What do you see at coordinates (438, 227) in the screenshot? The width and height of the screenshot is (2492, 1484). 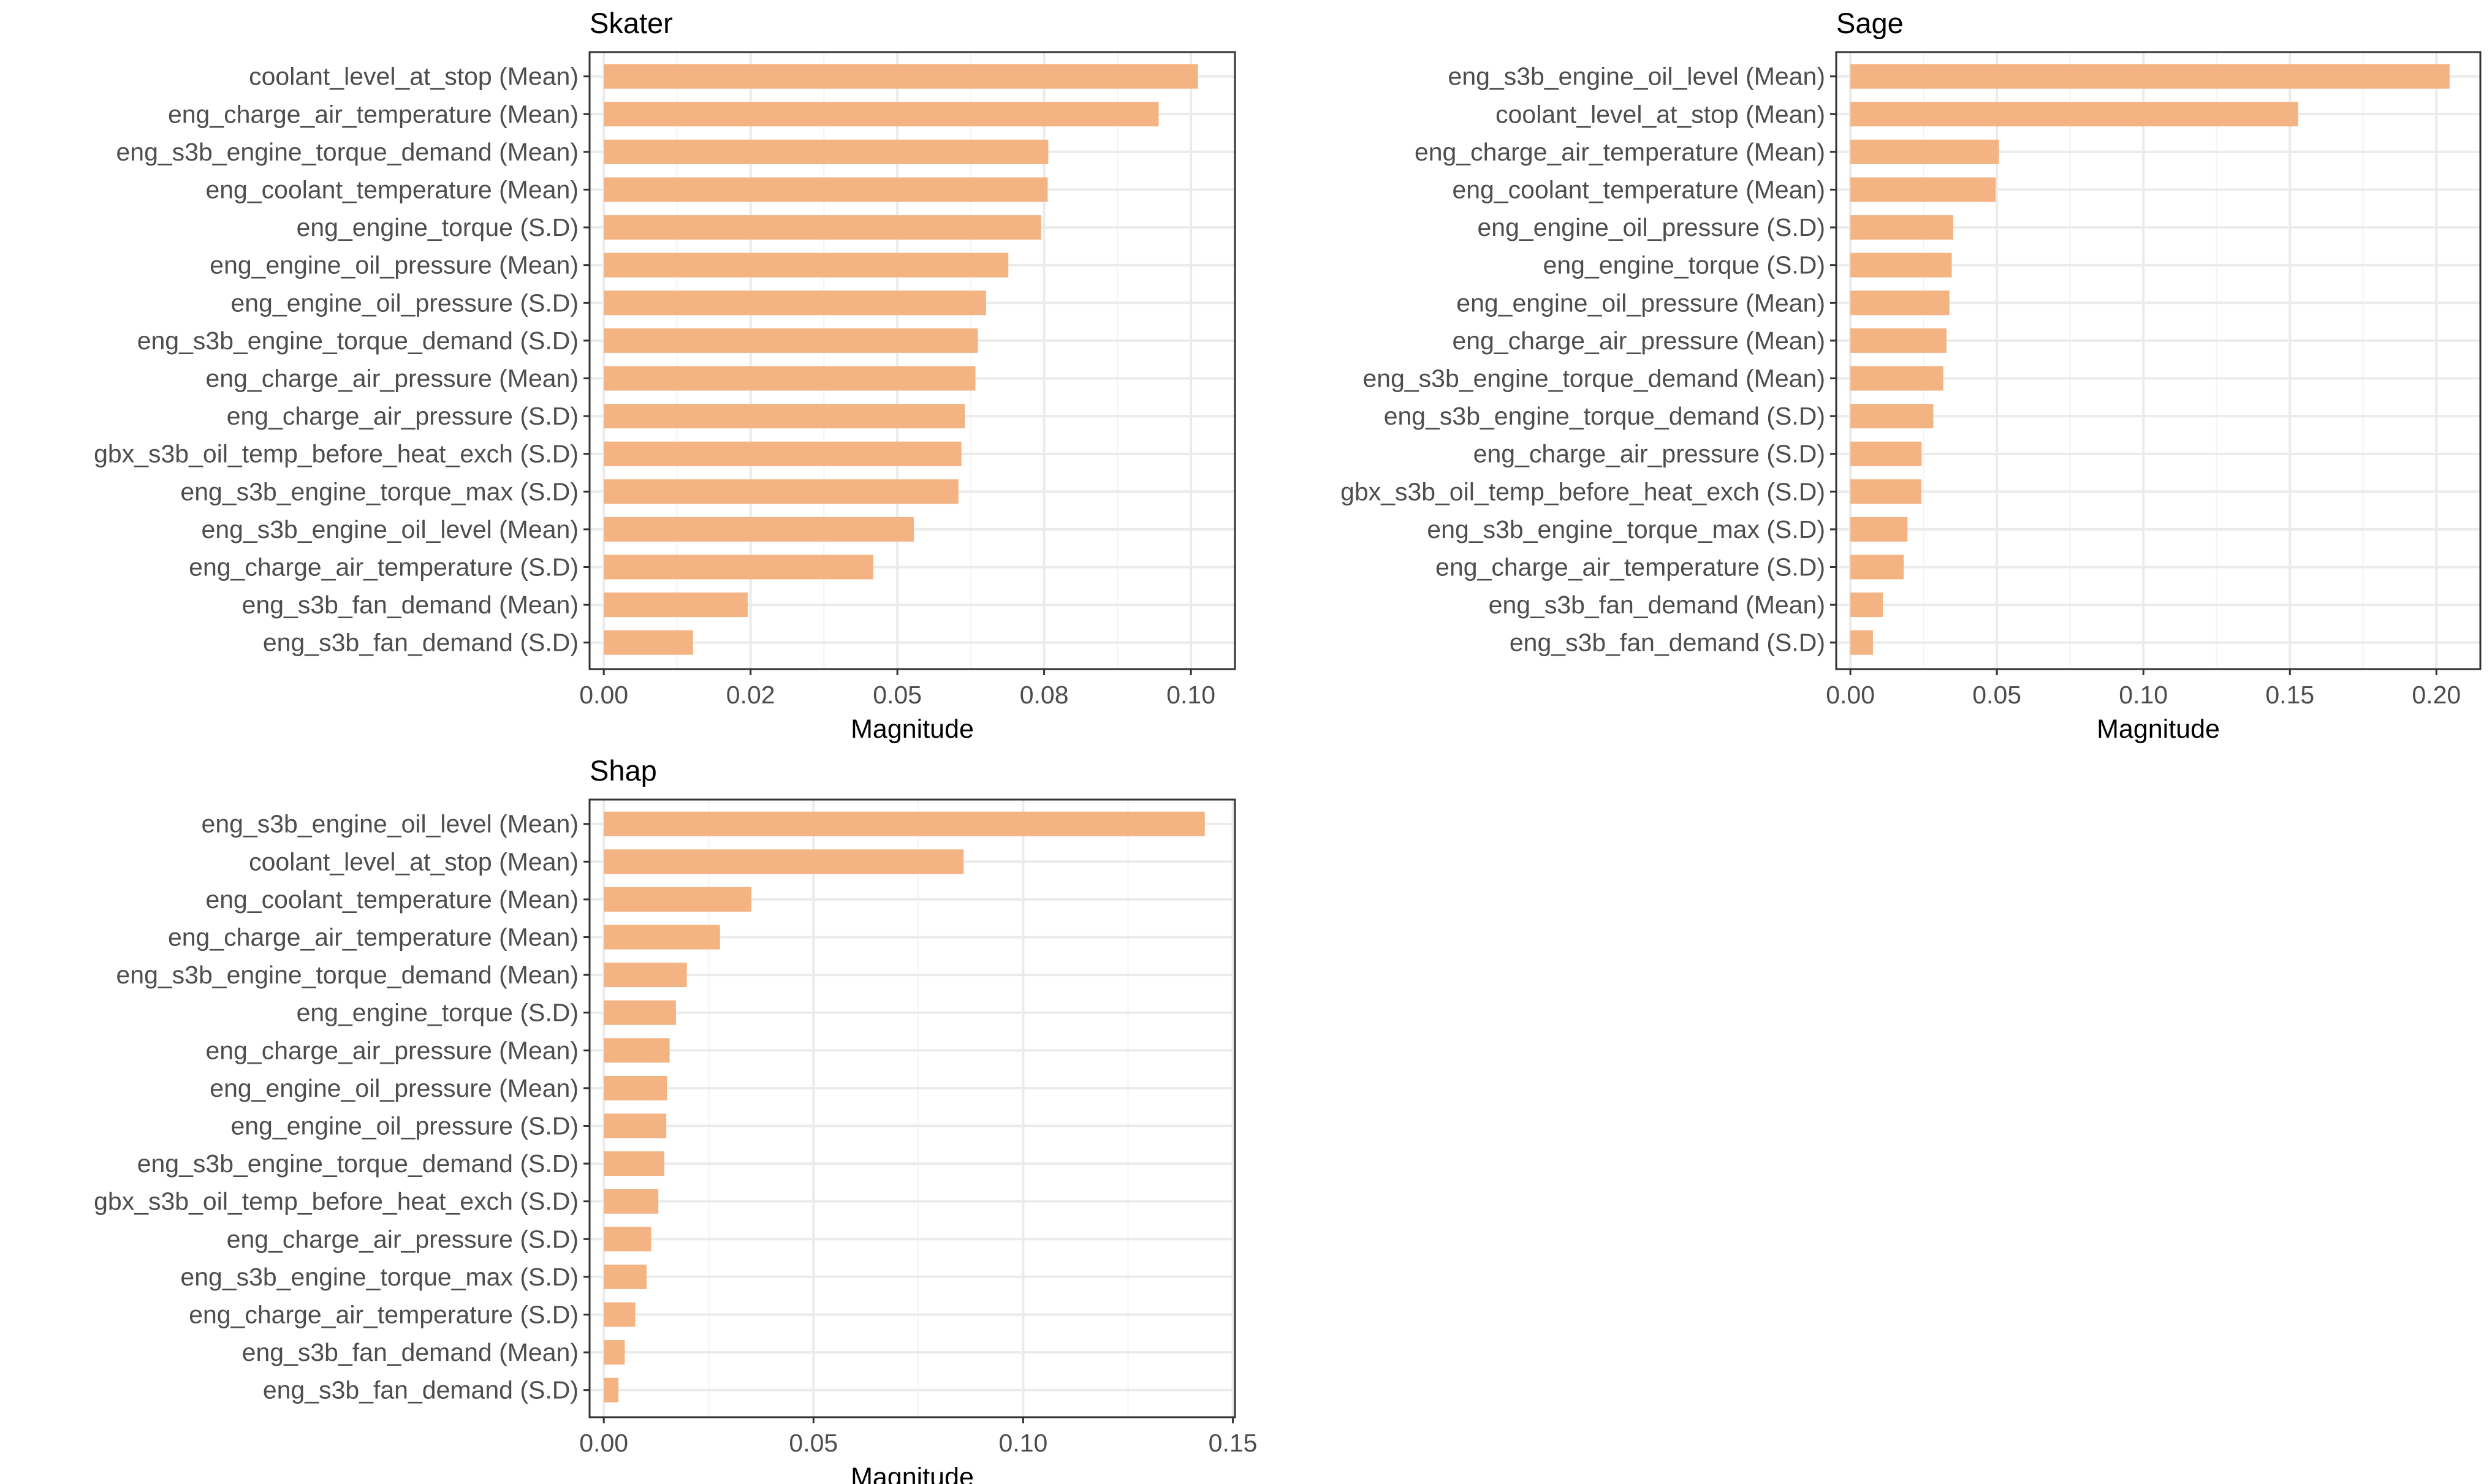 I see `y-tick-label: eng_engine_torque (S.D)` at bounding box center [438, 227].